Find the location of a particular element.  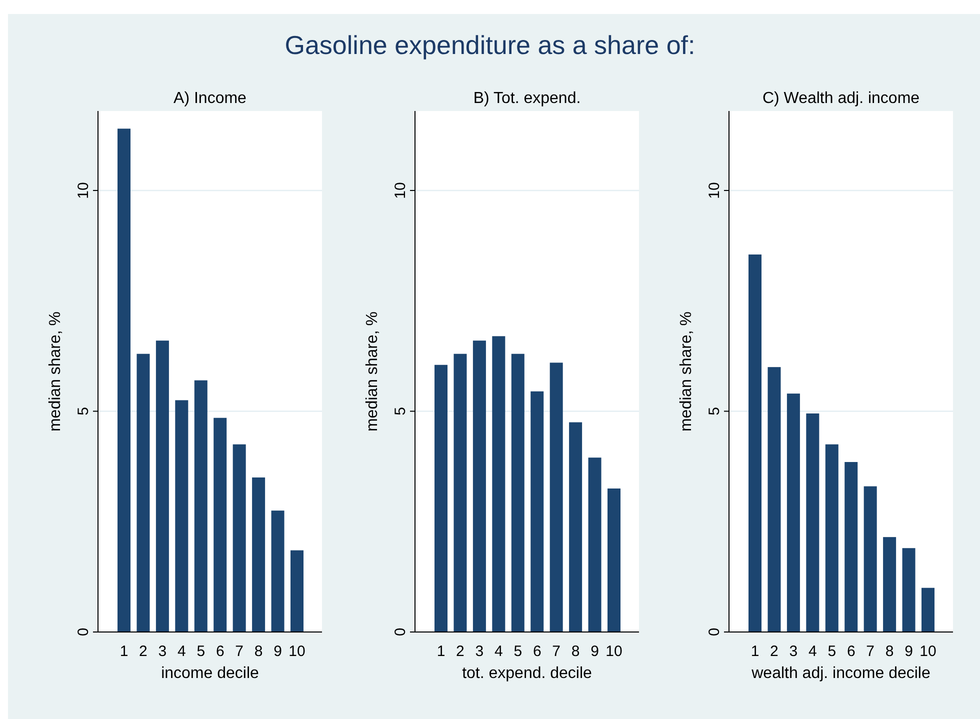

x-axis-title: income decile is located at coordinates (210, 673).